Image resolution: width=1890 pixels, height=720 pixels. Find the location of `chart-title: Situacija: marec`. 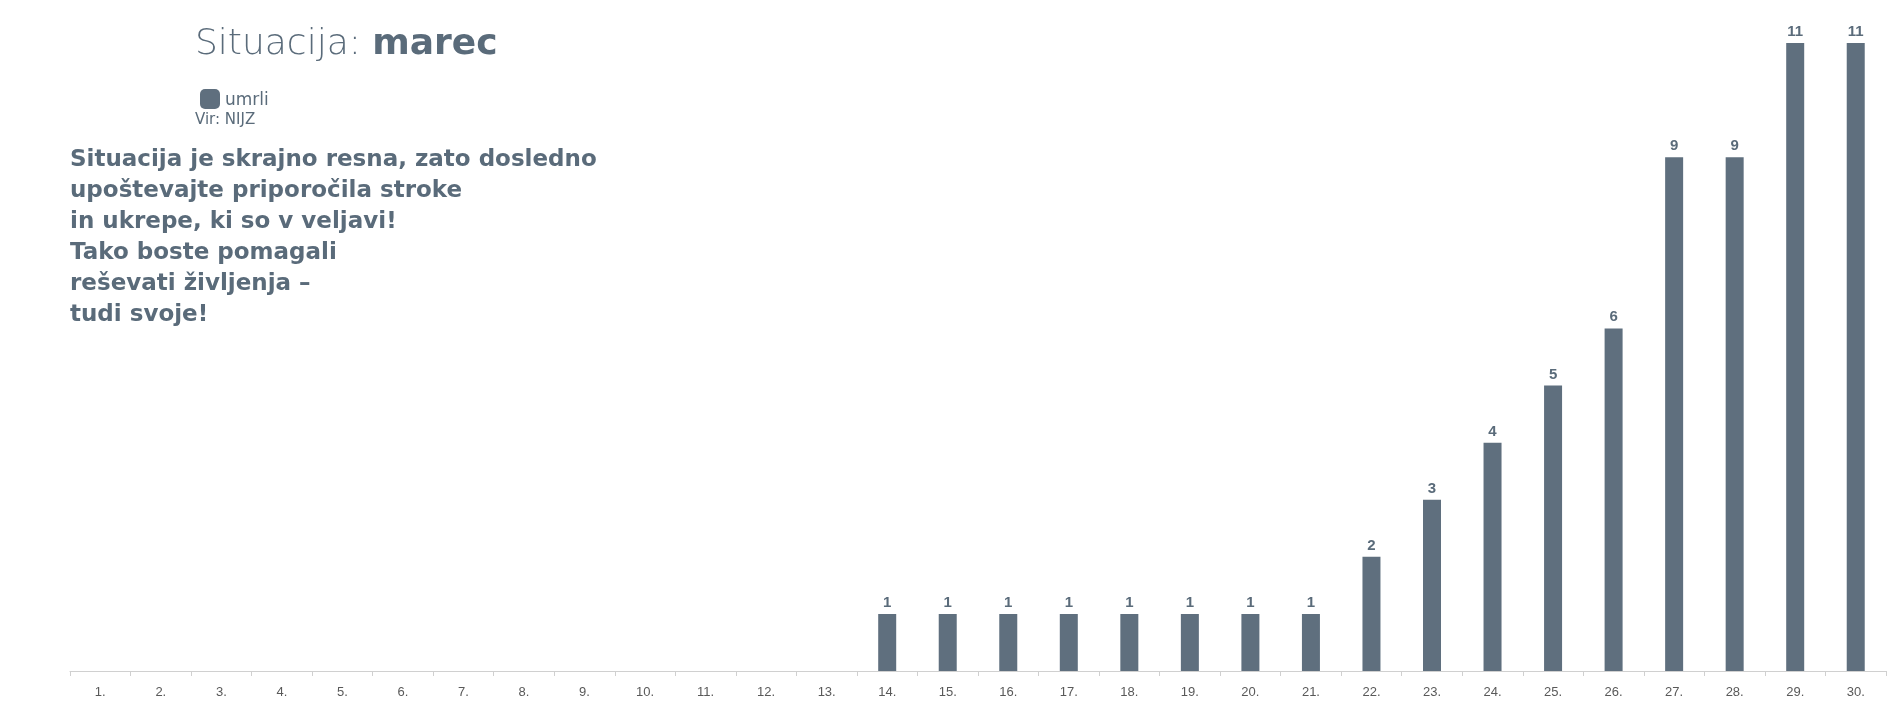

chart-title: Situacija: marec is located at coordinates (346, 41).